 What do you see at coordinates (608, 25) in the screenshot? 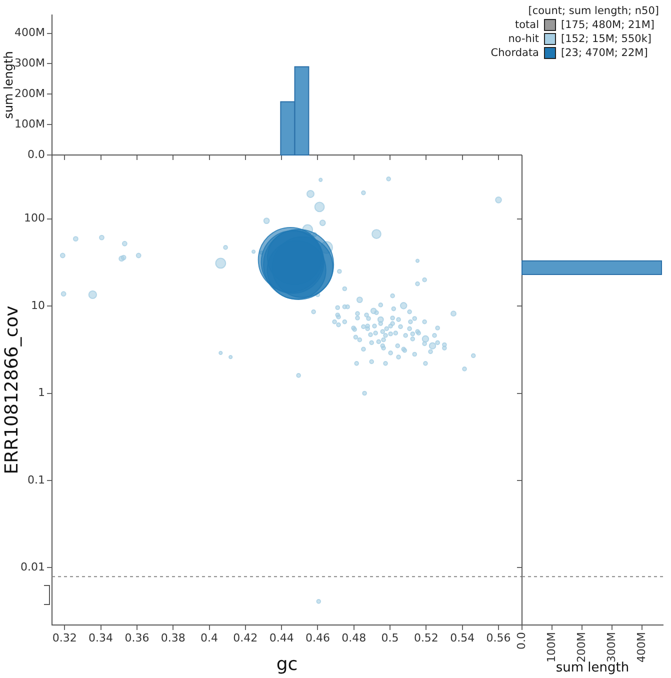
I see `text: [175; 480M; 21M]` at bounding box center [608, 25].